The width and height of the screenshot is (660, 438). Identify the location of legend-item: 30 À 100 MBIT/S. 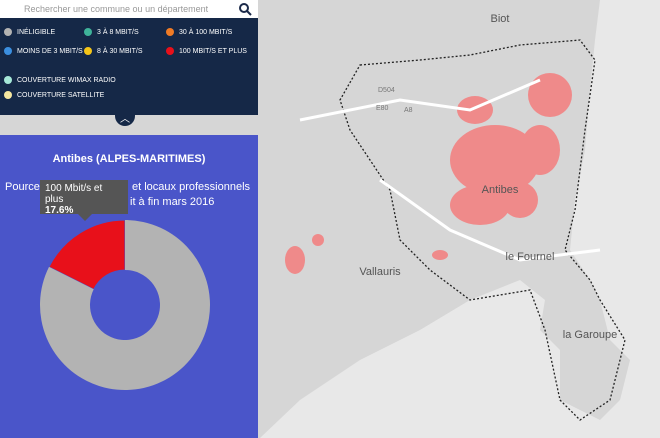
(199, 32).